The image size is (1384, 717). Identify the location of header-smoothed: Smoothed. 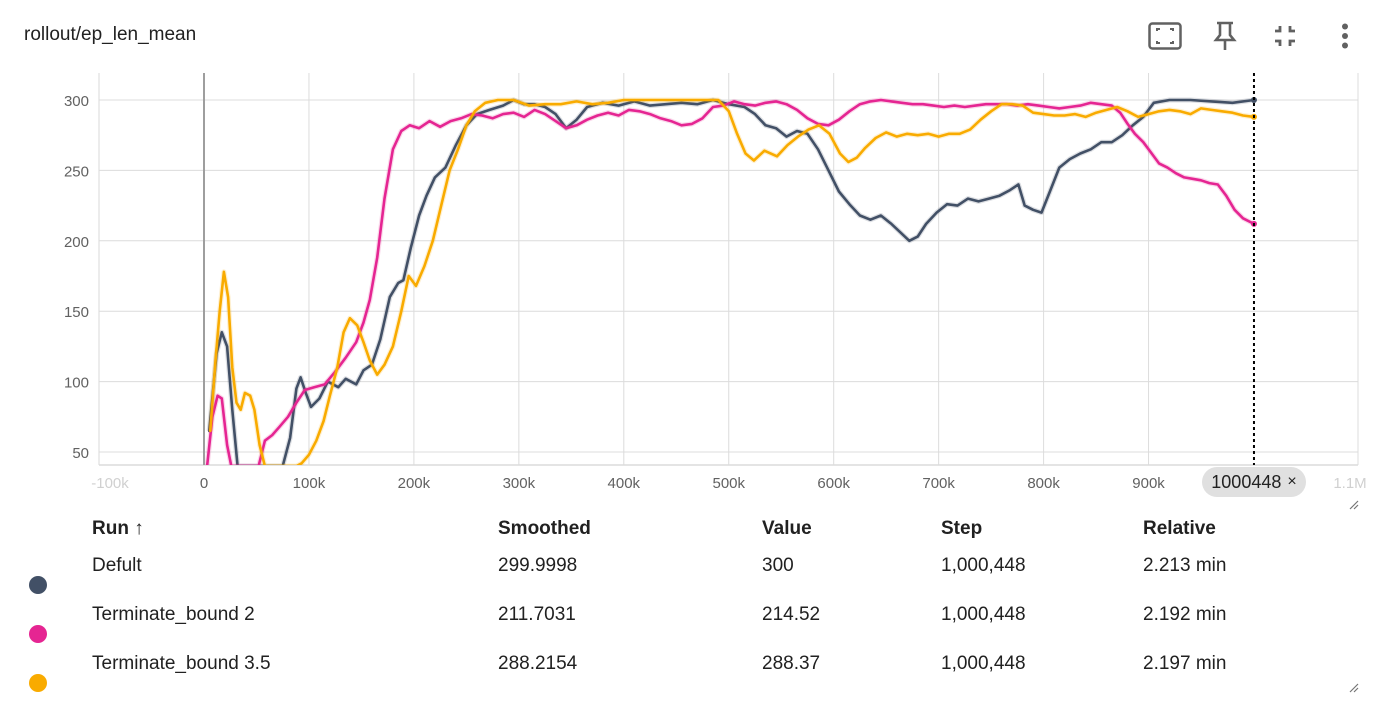
(544, 528).